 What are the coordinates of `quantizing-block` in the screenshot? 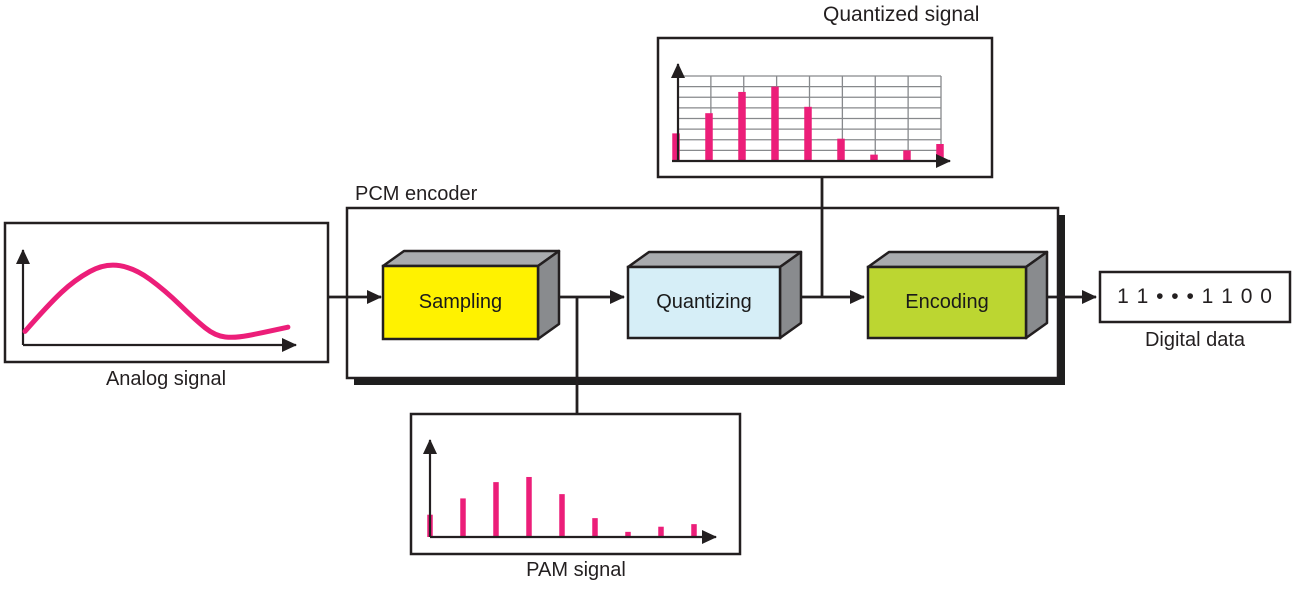 It's located at (714, 295).